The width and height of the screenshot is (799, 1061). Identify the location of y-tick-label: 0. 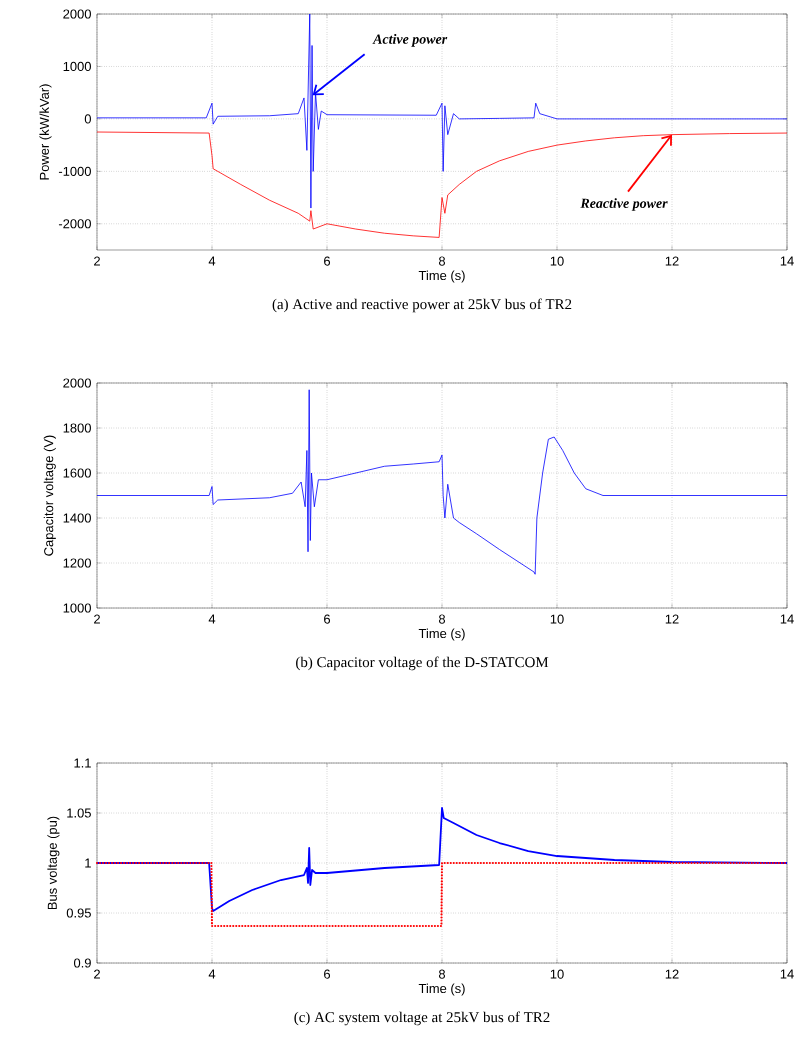
(87, 119).